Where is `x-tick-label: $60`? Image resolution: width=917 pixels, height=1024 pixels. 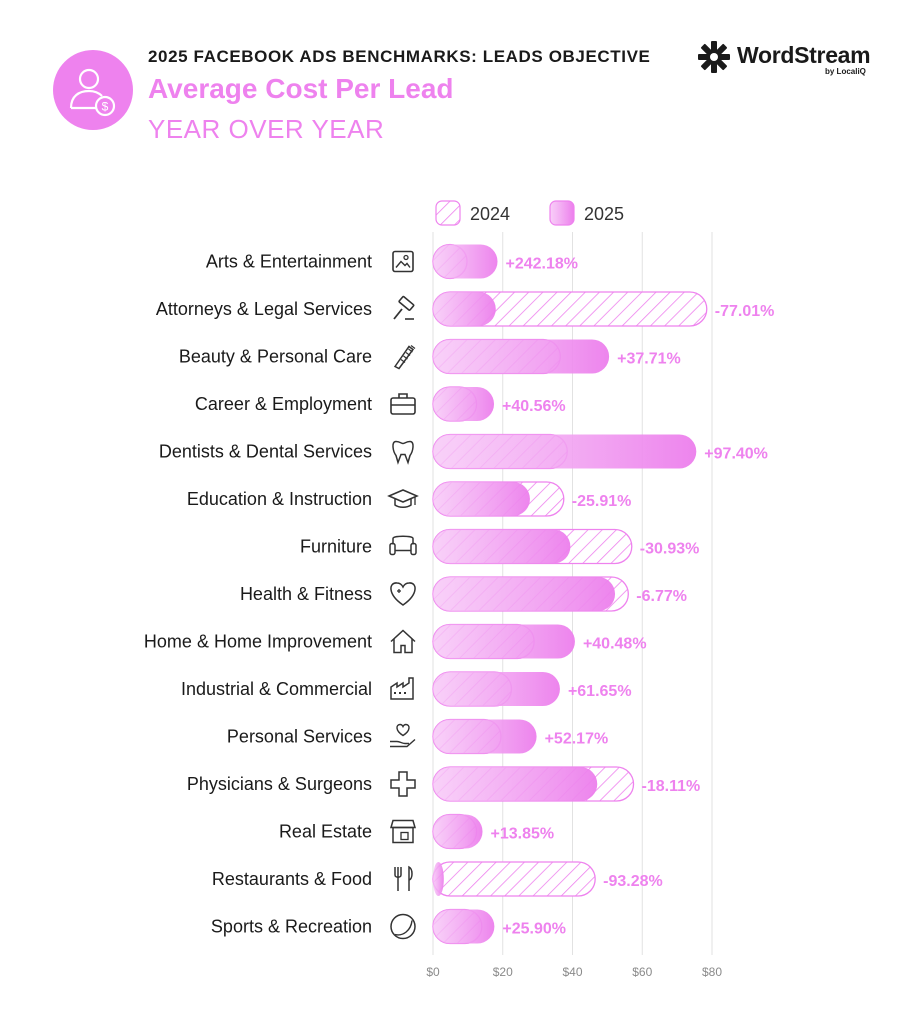
x-tick-label: $60 is located at coordinates (642, 972).